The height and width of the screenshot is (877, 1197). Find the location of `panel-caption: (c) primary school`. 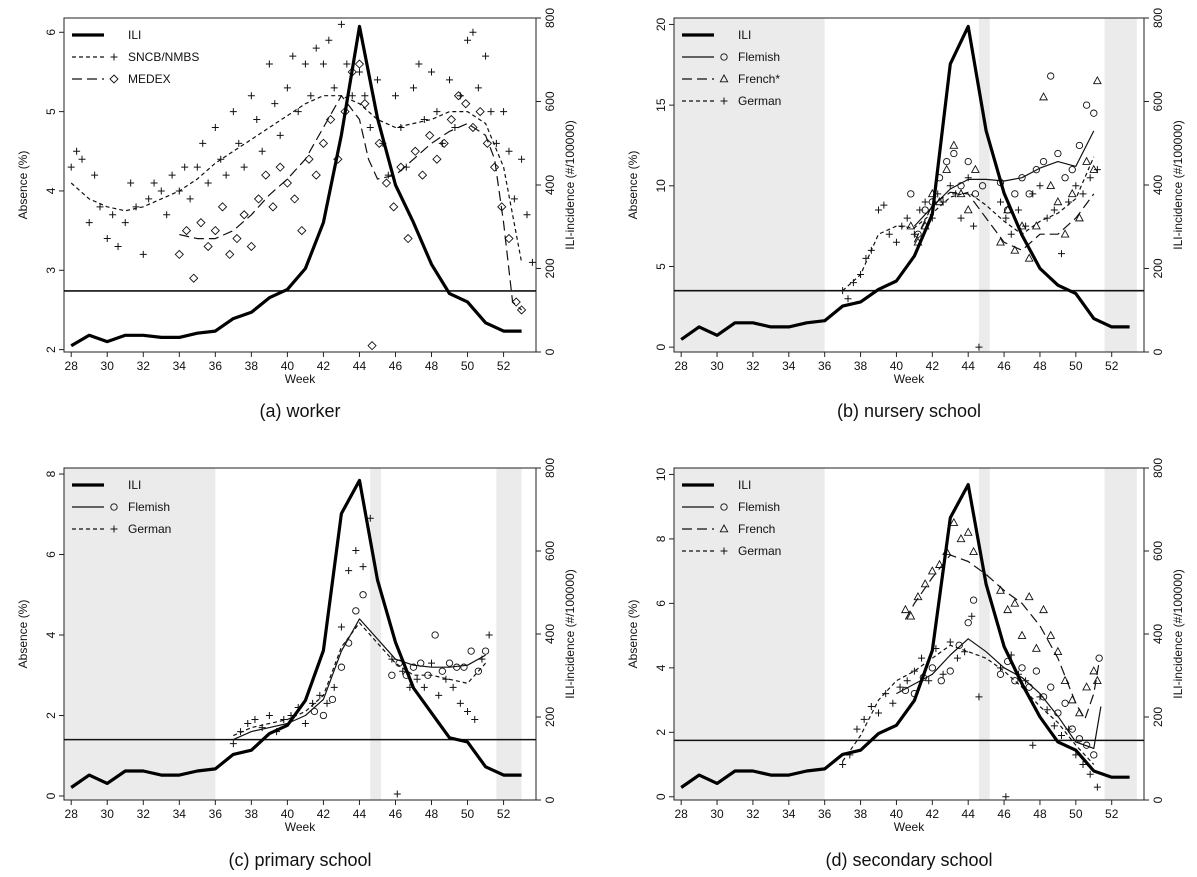

panel-caption: (c) primary school is located at coordinates (299, 860).